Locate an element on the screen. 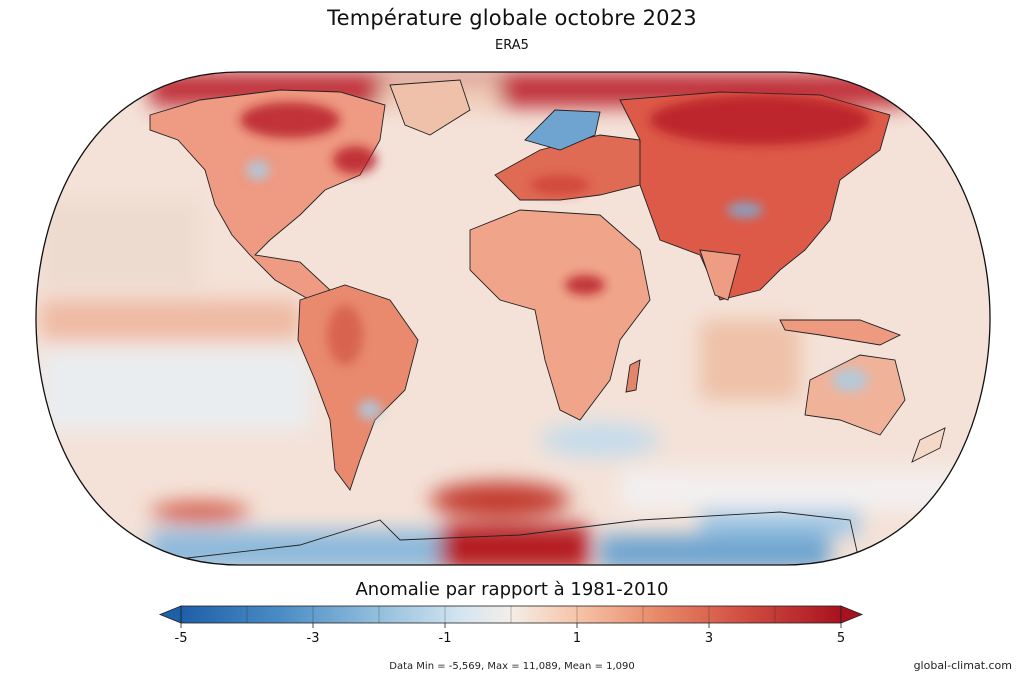 The image size is (1024, 690). colorbar-tick-label: 1 is located at coordinates (577, 638).